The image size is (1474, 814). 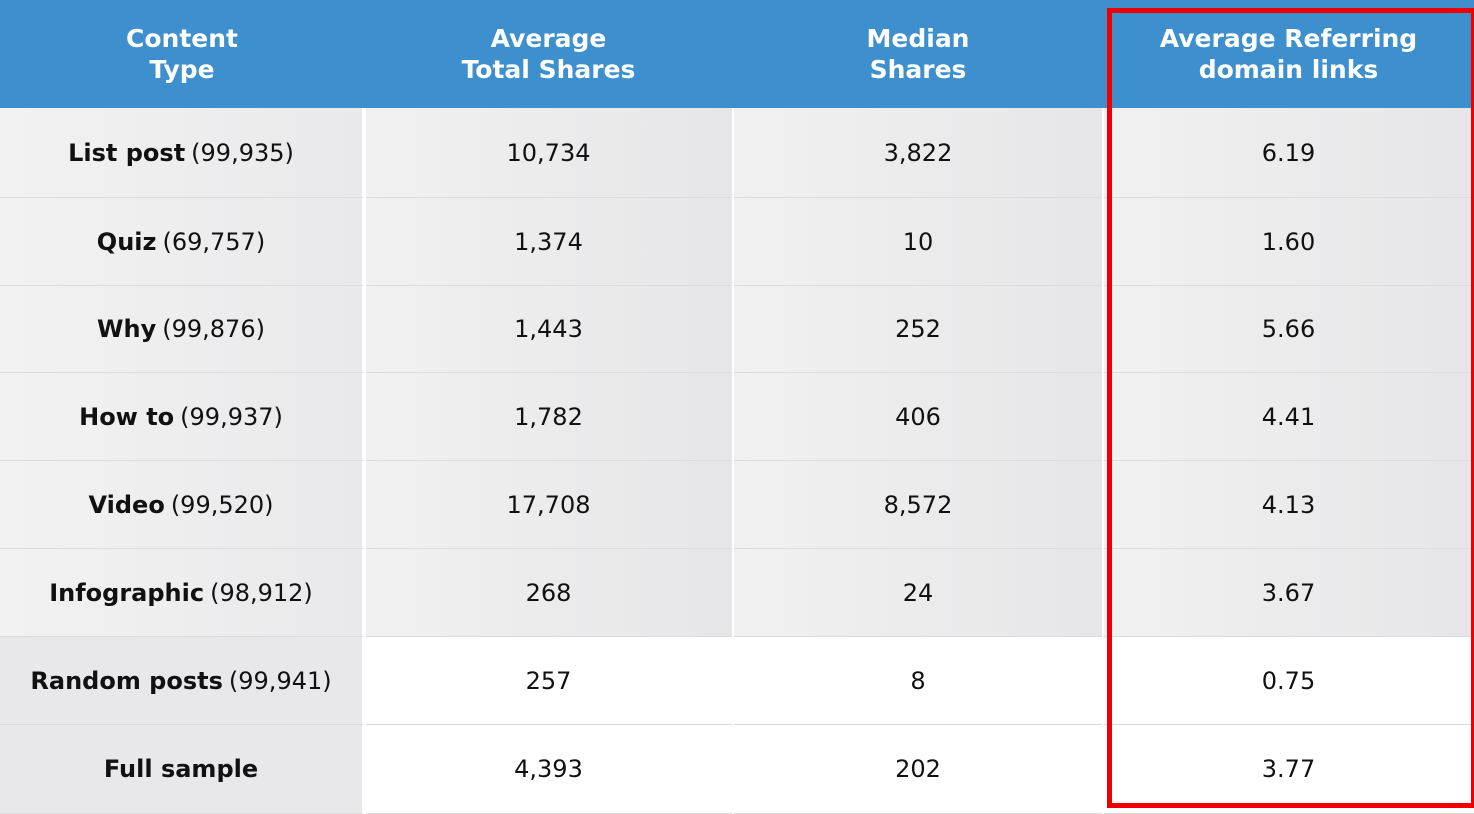 What do you see at coordinates (548, 505) in the screenshot?
I see `data-cell-r4-c1: 17,708` at bounding box center [548, 505].